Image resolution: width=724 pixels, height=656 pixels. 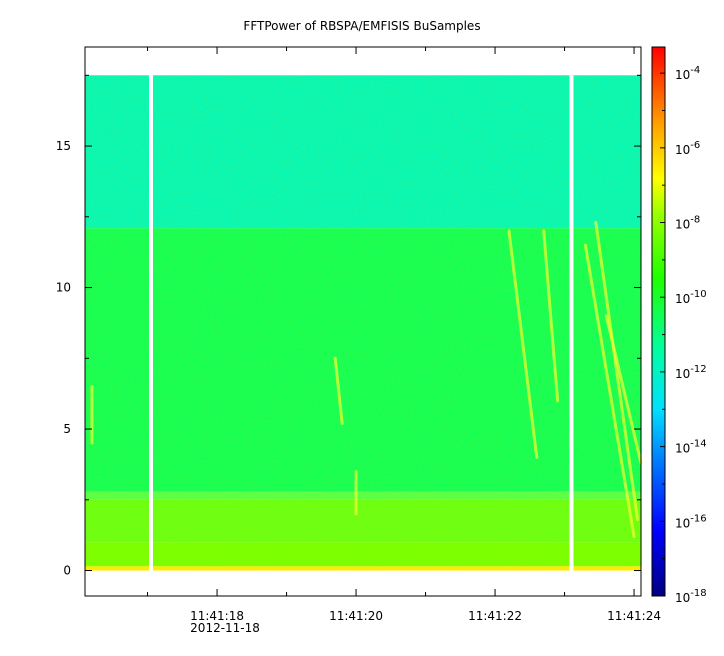 I want to click on colorbar-gradient, so click(x=658, y=321).